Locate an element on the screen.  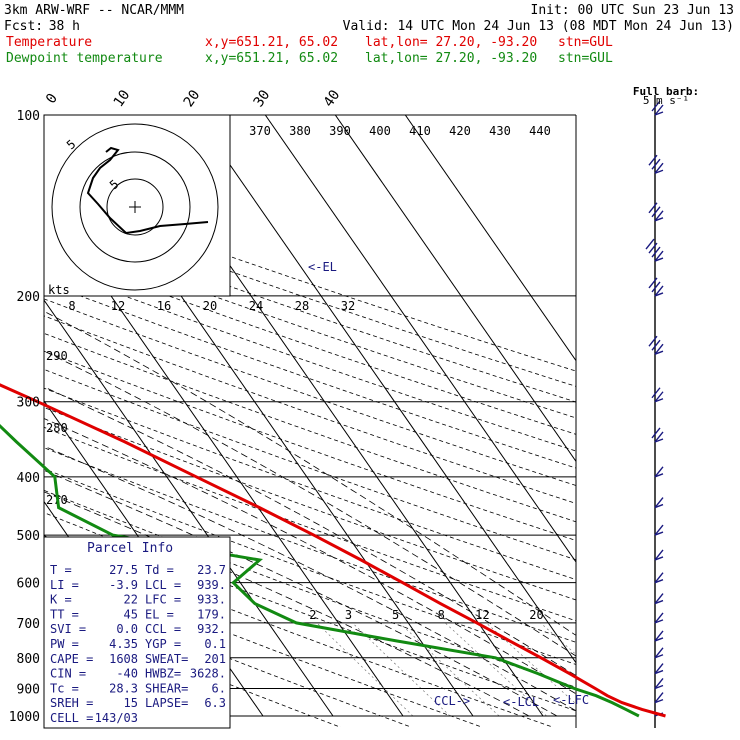
parcel-param-value: 143/03 is located at coordinates (116, 718).